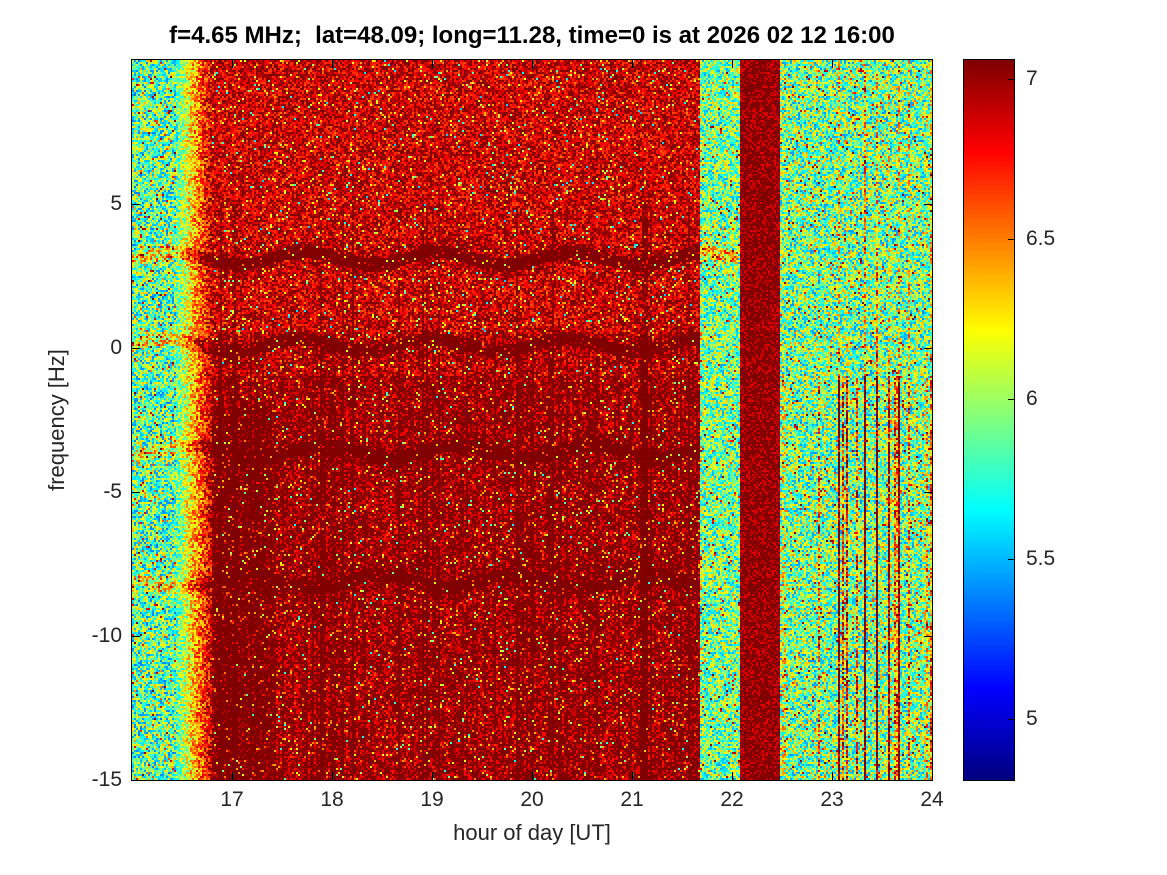  Describe the element at coordinates (232, 799) in the screenshot. I see `x-tick-label: 17` at that location.